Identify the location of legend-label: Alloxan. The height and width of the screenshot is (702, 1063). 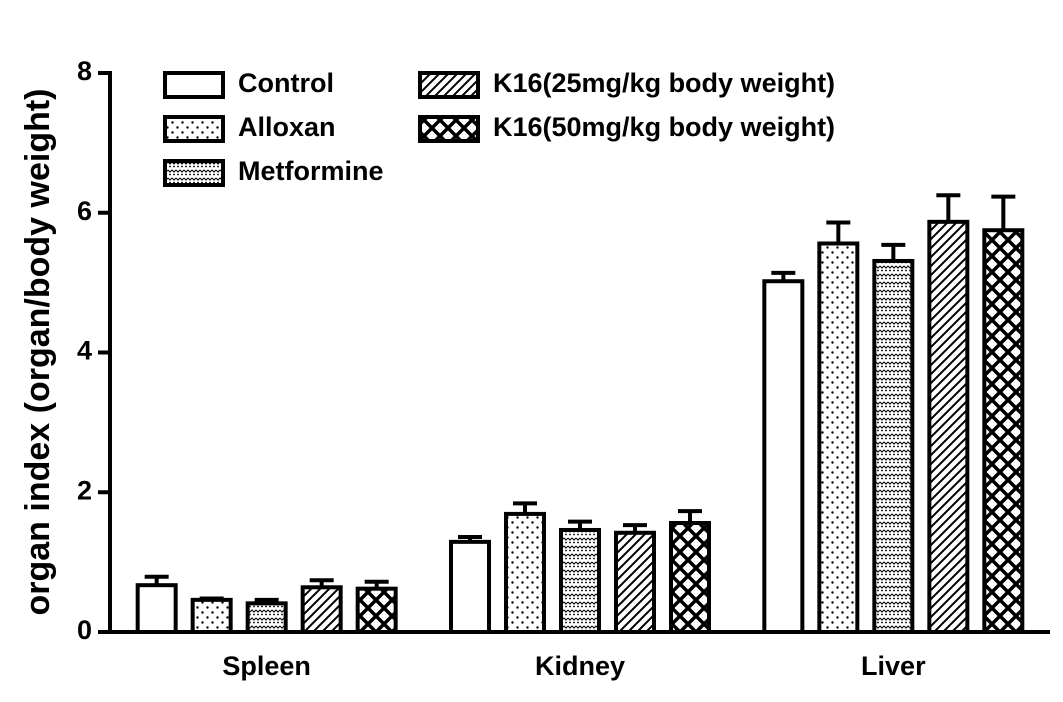
(287, 127).